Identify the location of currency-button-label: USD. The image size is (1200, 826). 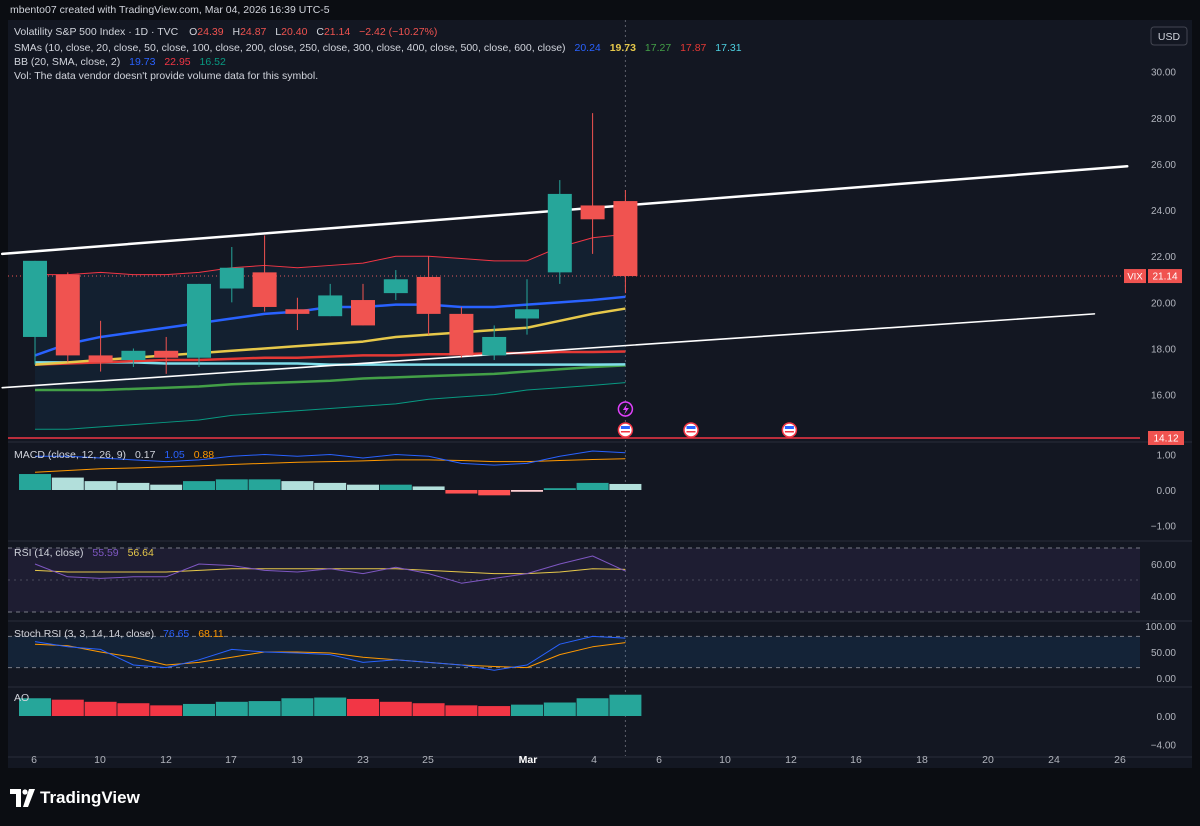
(1169, 37).